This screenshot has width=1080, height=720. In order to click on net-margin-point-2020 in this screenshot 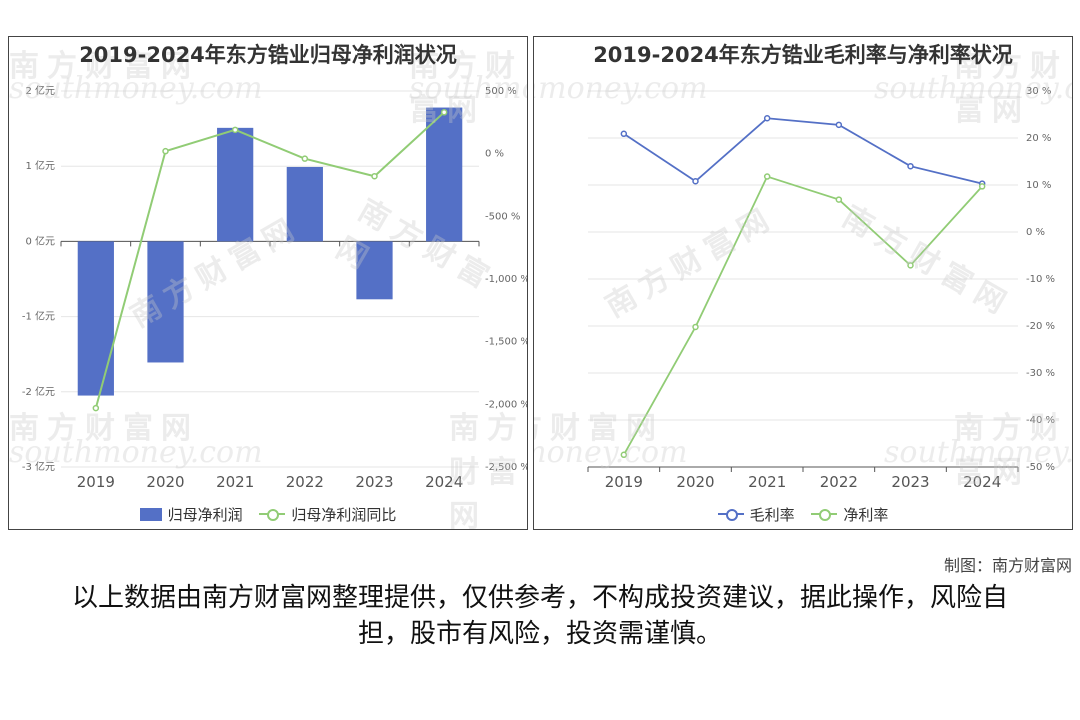, I will do `click(695, 327)`.